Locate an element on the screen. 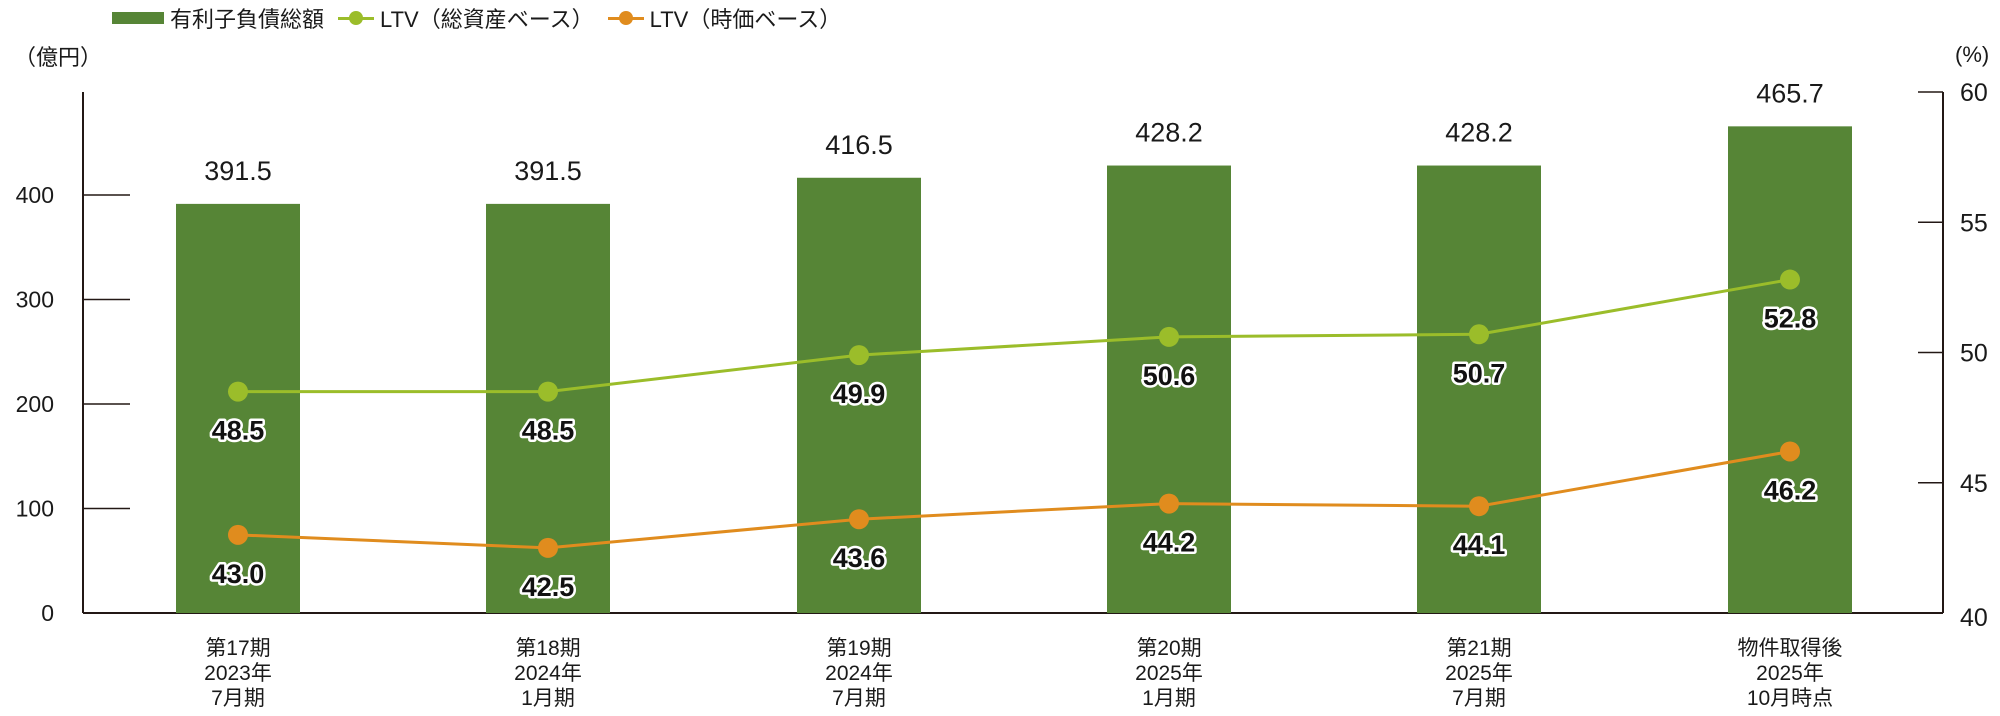 The width and height of the screenshot is (2000, 716). ltv-market-value-value-label: 42.5 is located at coordinates (548, 587).